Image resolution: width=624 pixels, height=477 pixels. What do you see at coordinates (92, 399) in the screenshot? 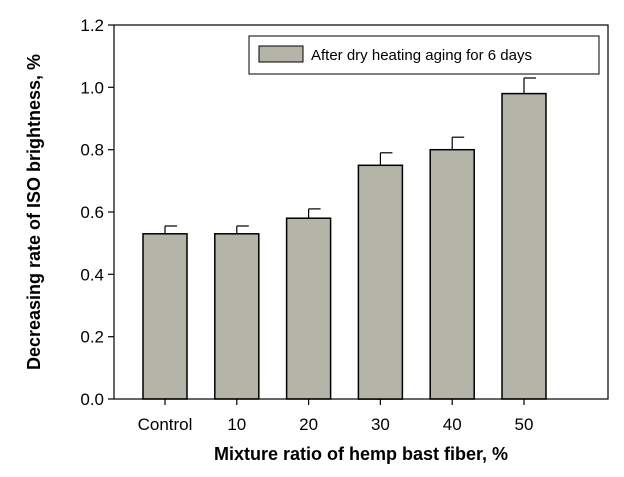
I see `y-tick-label: 0.0` at bounding box center [92, 399].